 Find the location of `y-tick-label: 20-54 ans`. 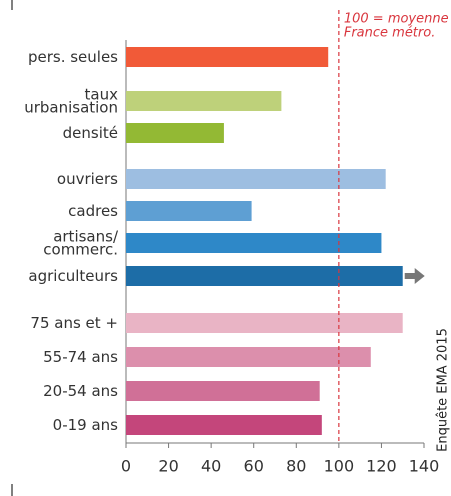

y-tick-label: 20-54 ans is located at coordinates (80, 391).